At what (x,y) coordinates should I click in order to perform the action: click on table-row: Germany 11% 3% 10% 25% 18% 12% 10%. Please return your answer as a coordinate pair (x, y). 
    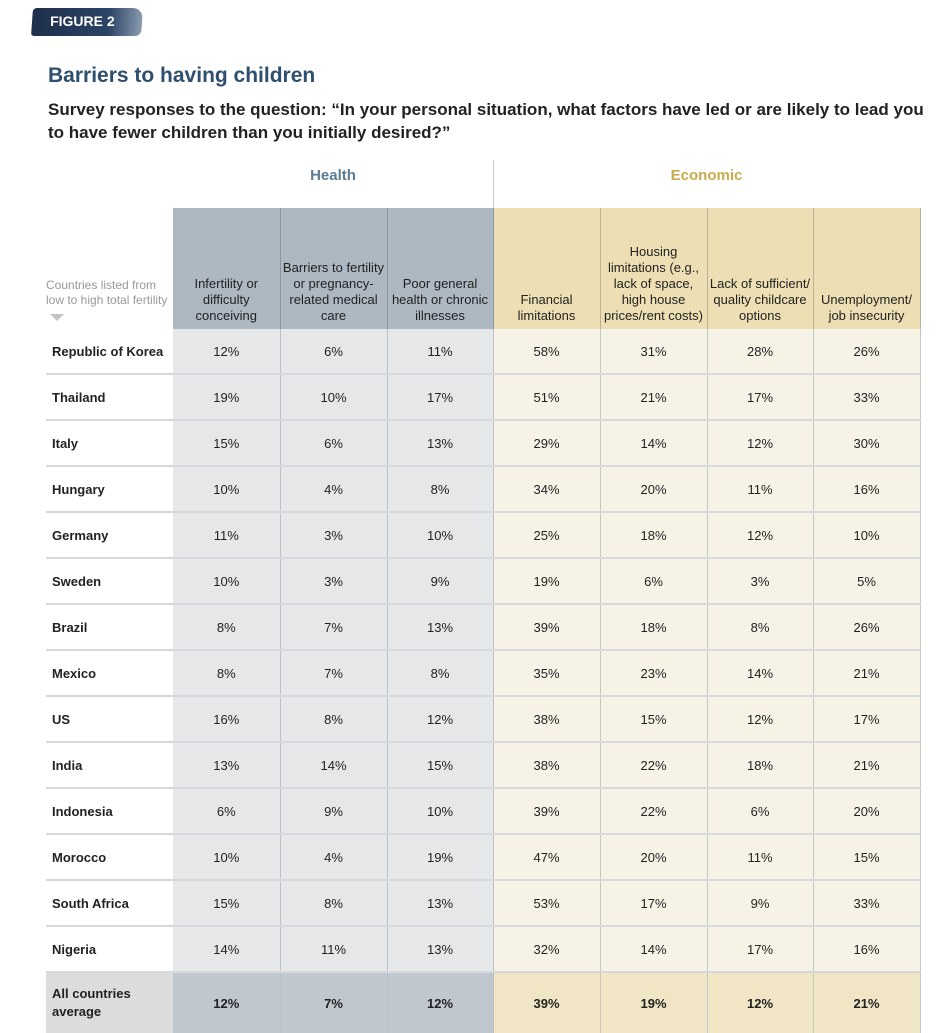
    Looking at the image, I should click on (483, 535).